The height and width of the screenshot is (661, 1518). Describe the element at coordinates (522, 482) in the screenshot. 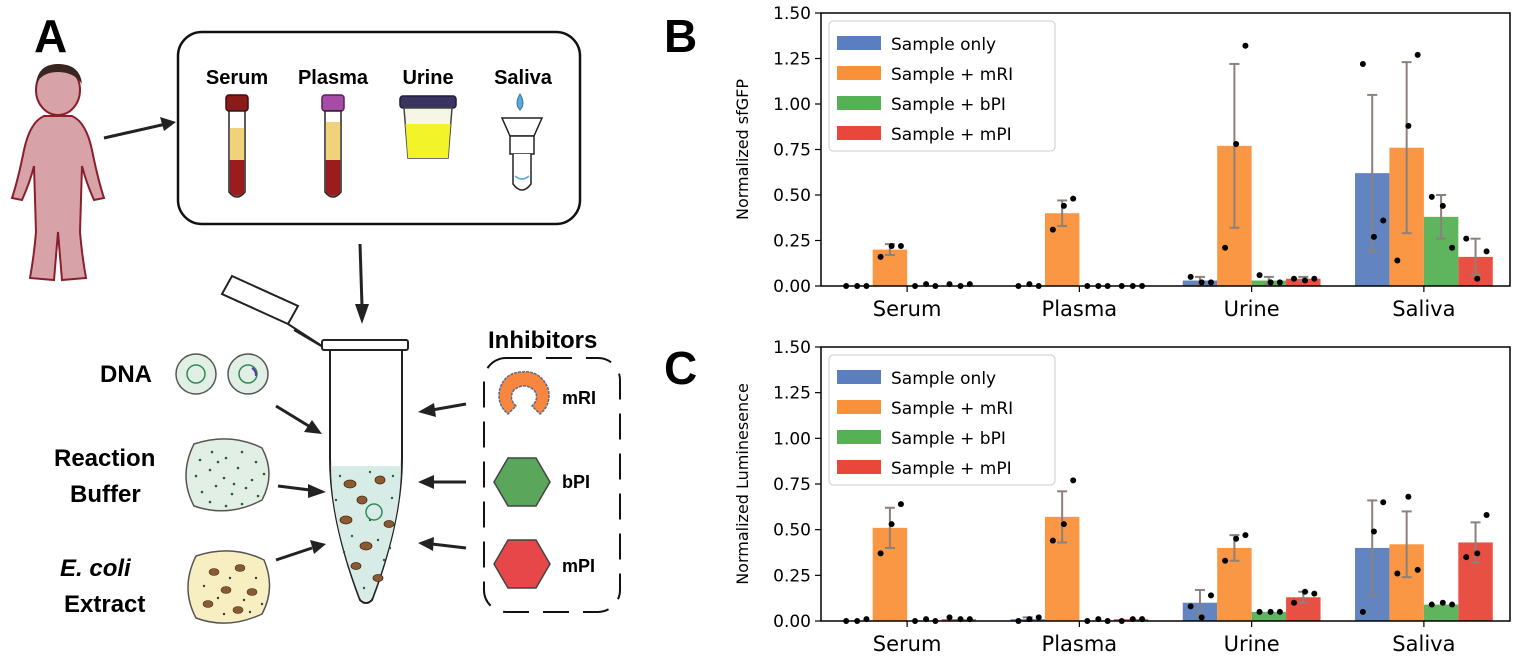

I see `bpi-icon` at that location.